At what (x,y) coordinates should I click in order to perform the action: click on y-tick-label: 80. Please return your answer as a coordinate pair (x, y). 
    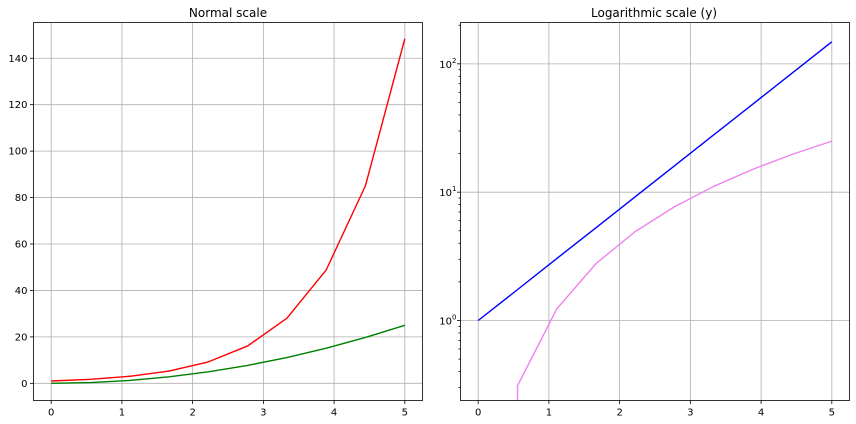
    Looking at the image, I should click on (21, 198).